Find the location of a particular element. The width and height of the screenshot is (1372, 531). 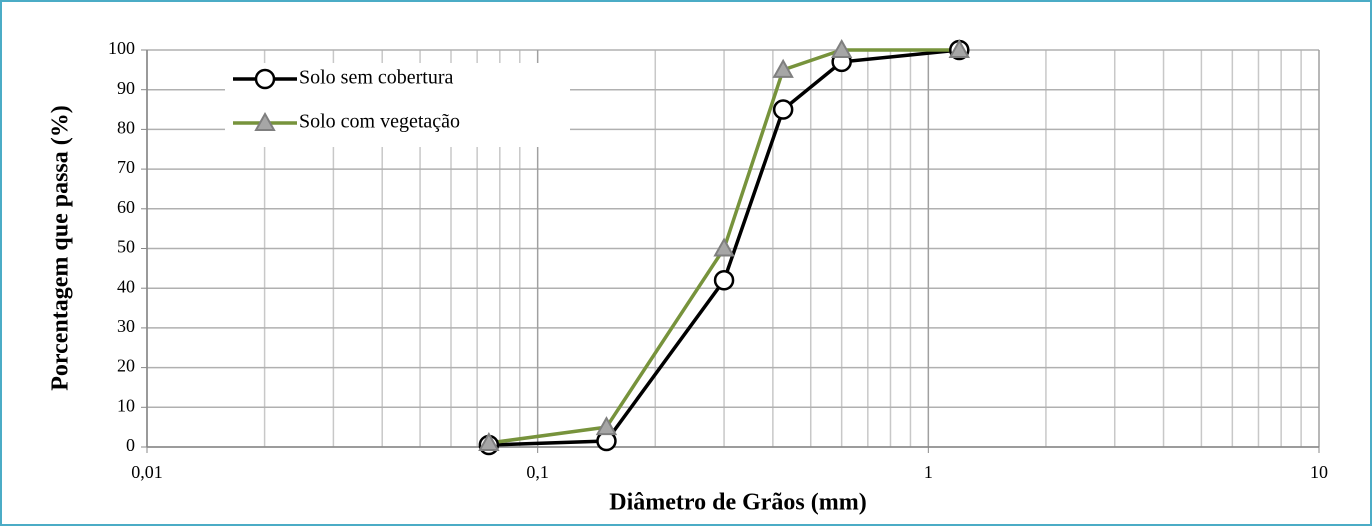

x-tick-label: 0,01 is located at coordinates (147, 472).